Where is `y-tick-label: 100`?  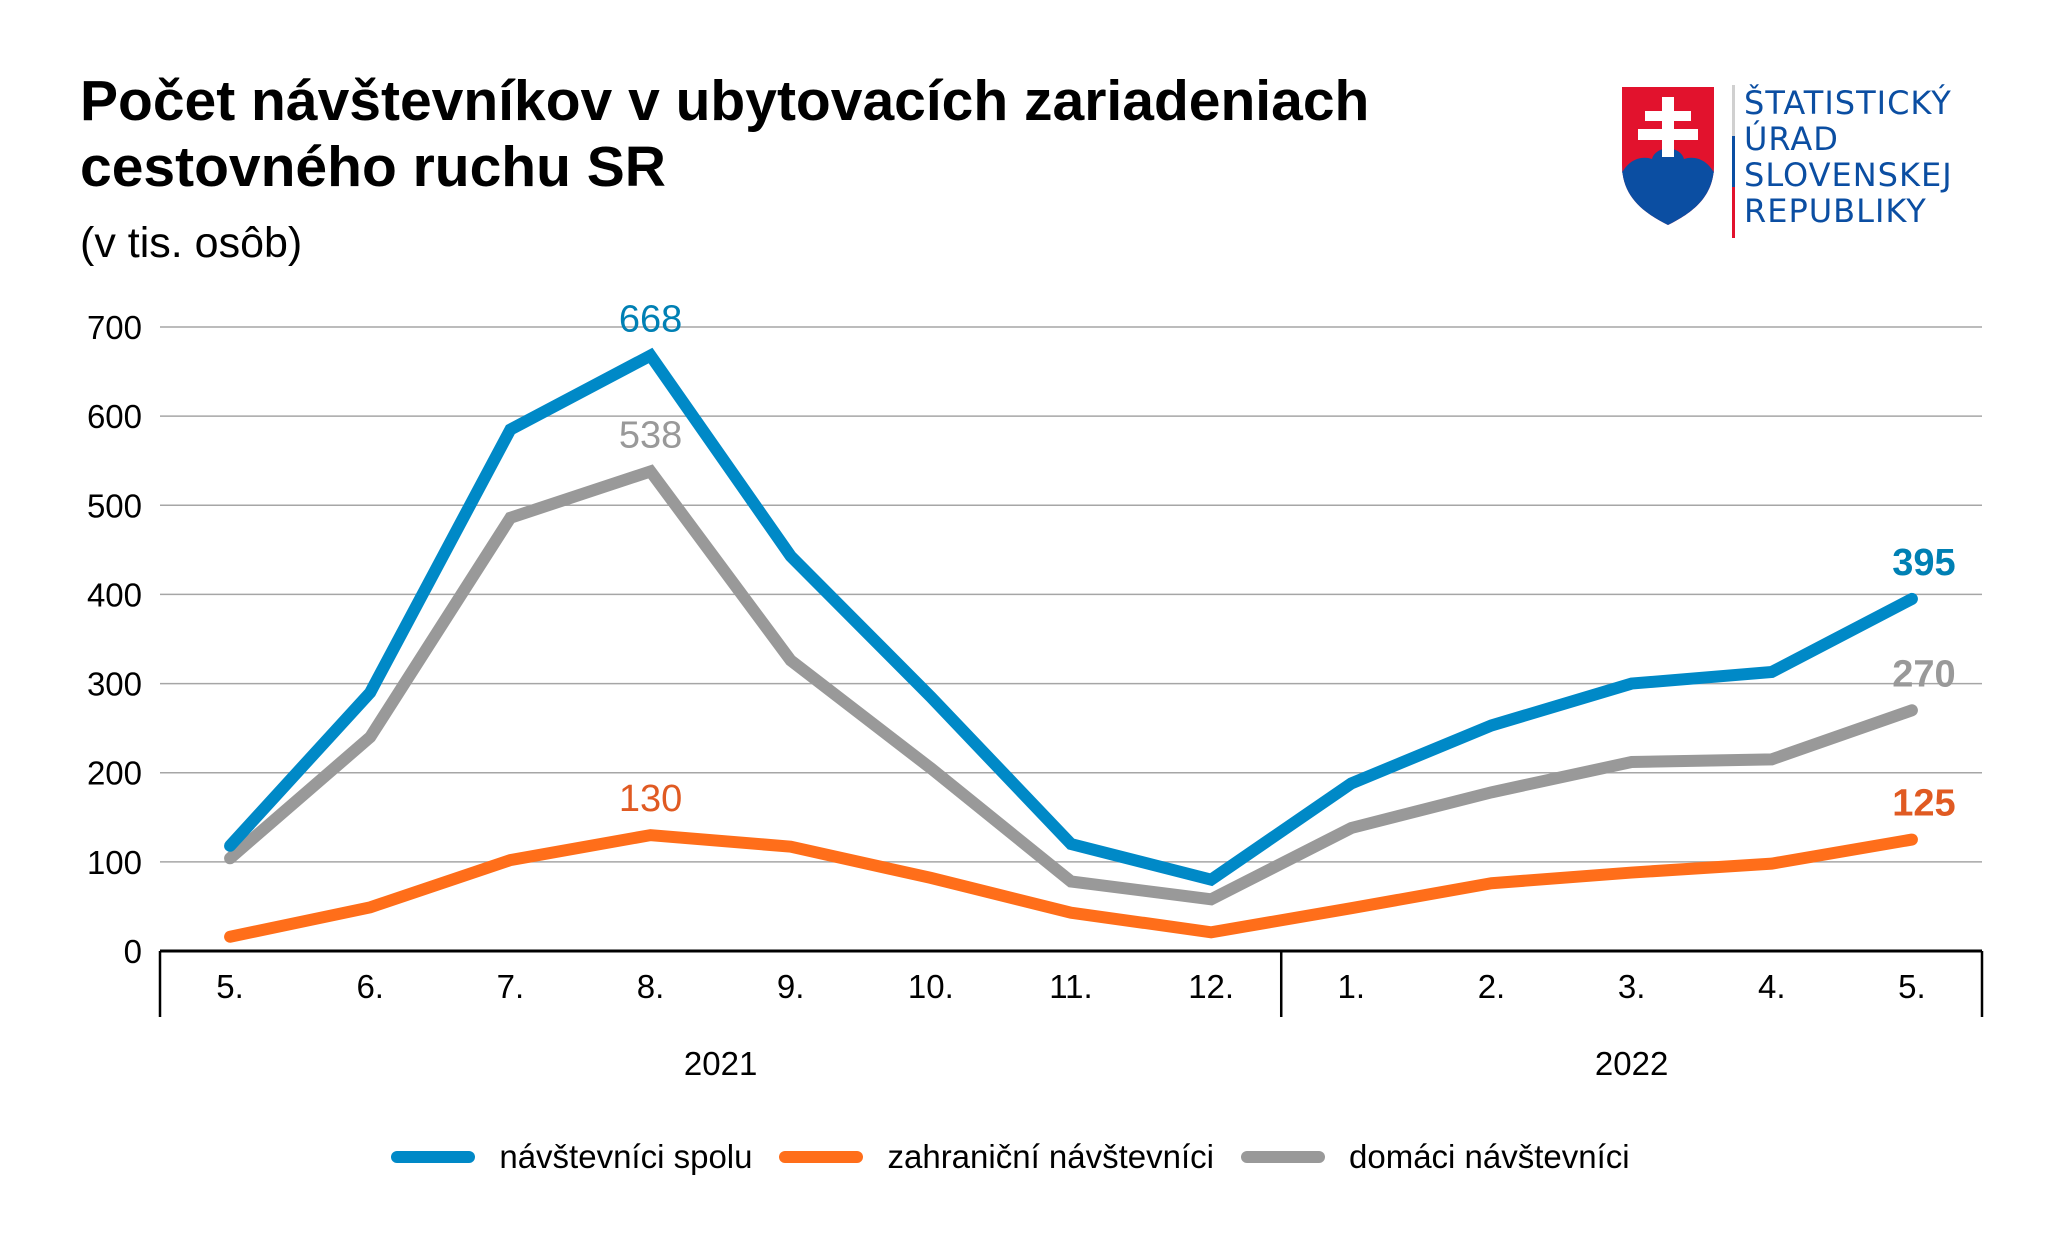
y-tick-label: 100 is located at coordinates (114, 862).